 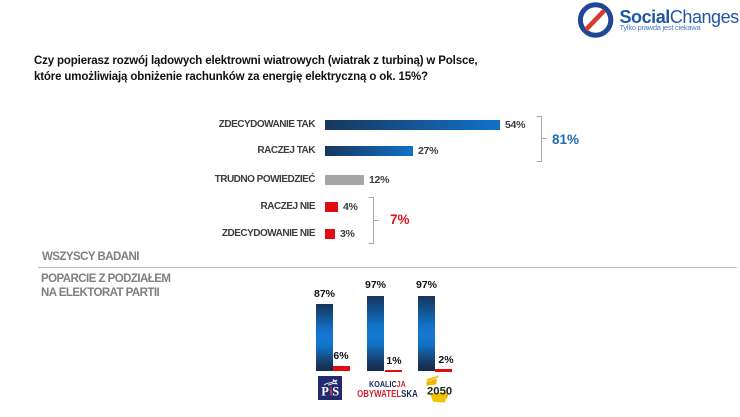 I want to click on svg-text: S, so click(x=335, y=392).